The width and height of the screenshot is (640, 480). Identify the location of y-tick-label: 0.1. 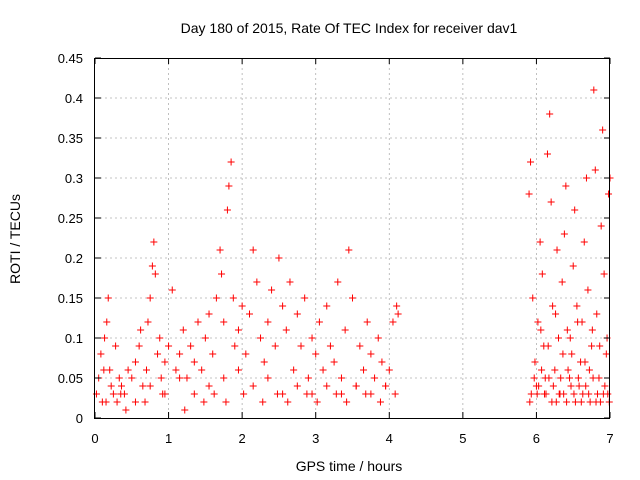
(74, 338).